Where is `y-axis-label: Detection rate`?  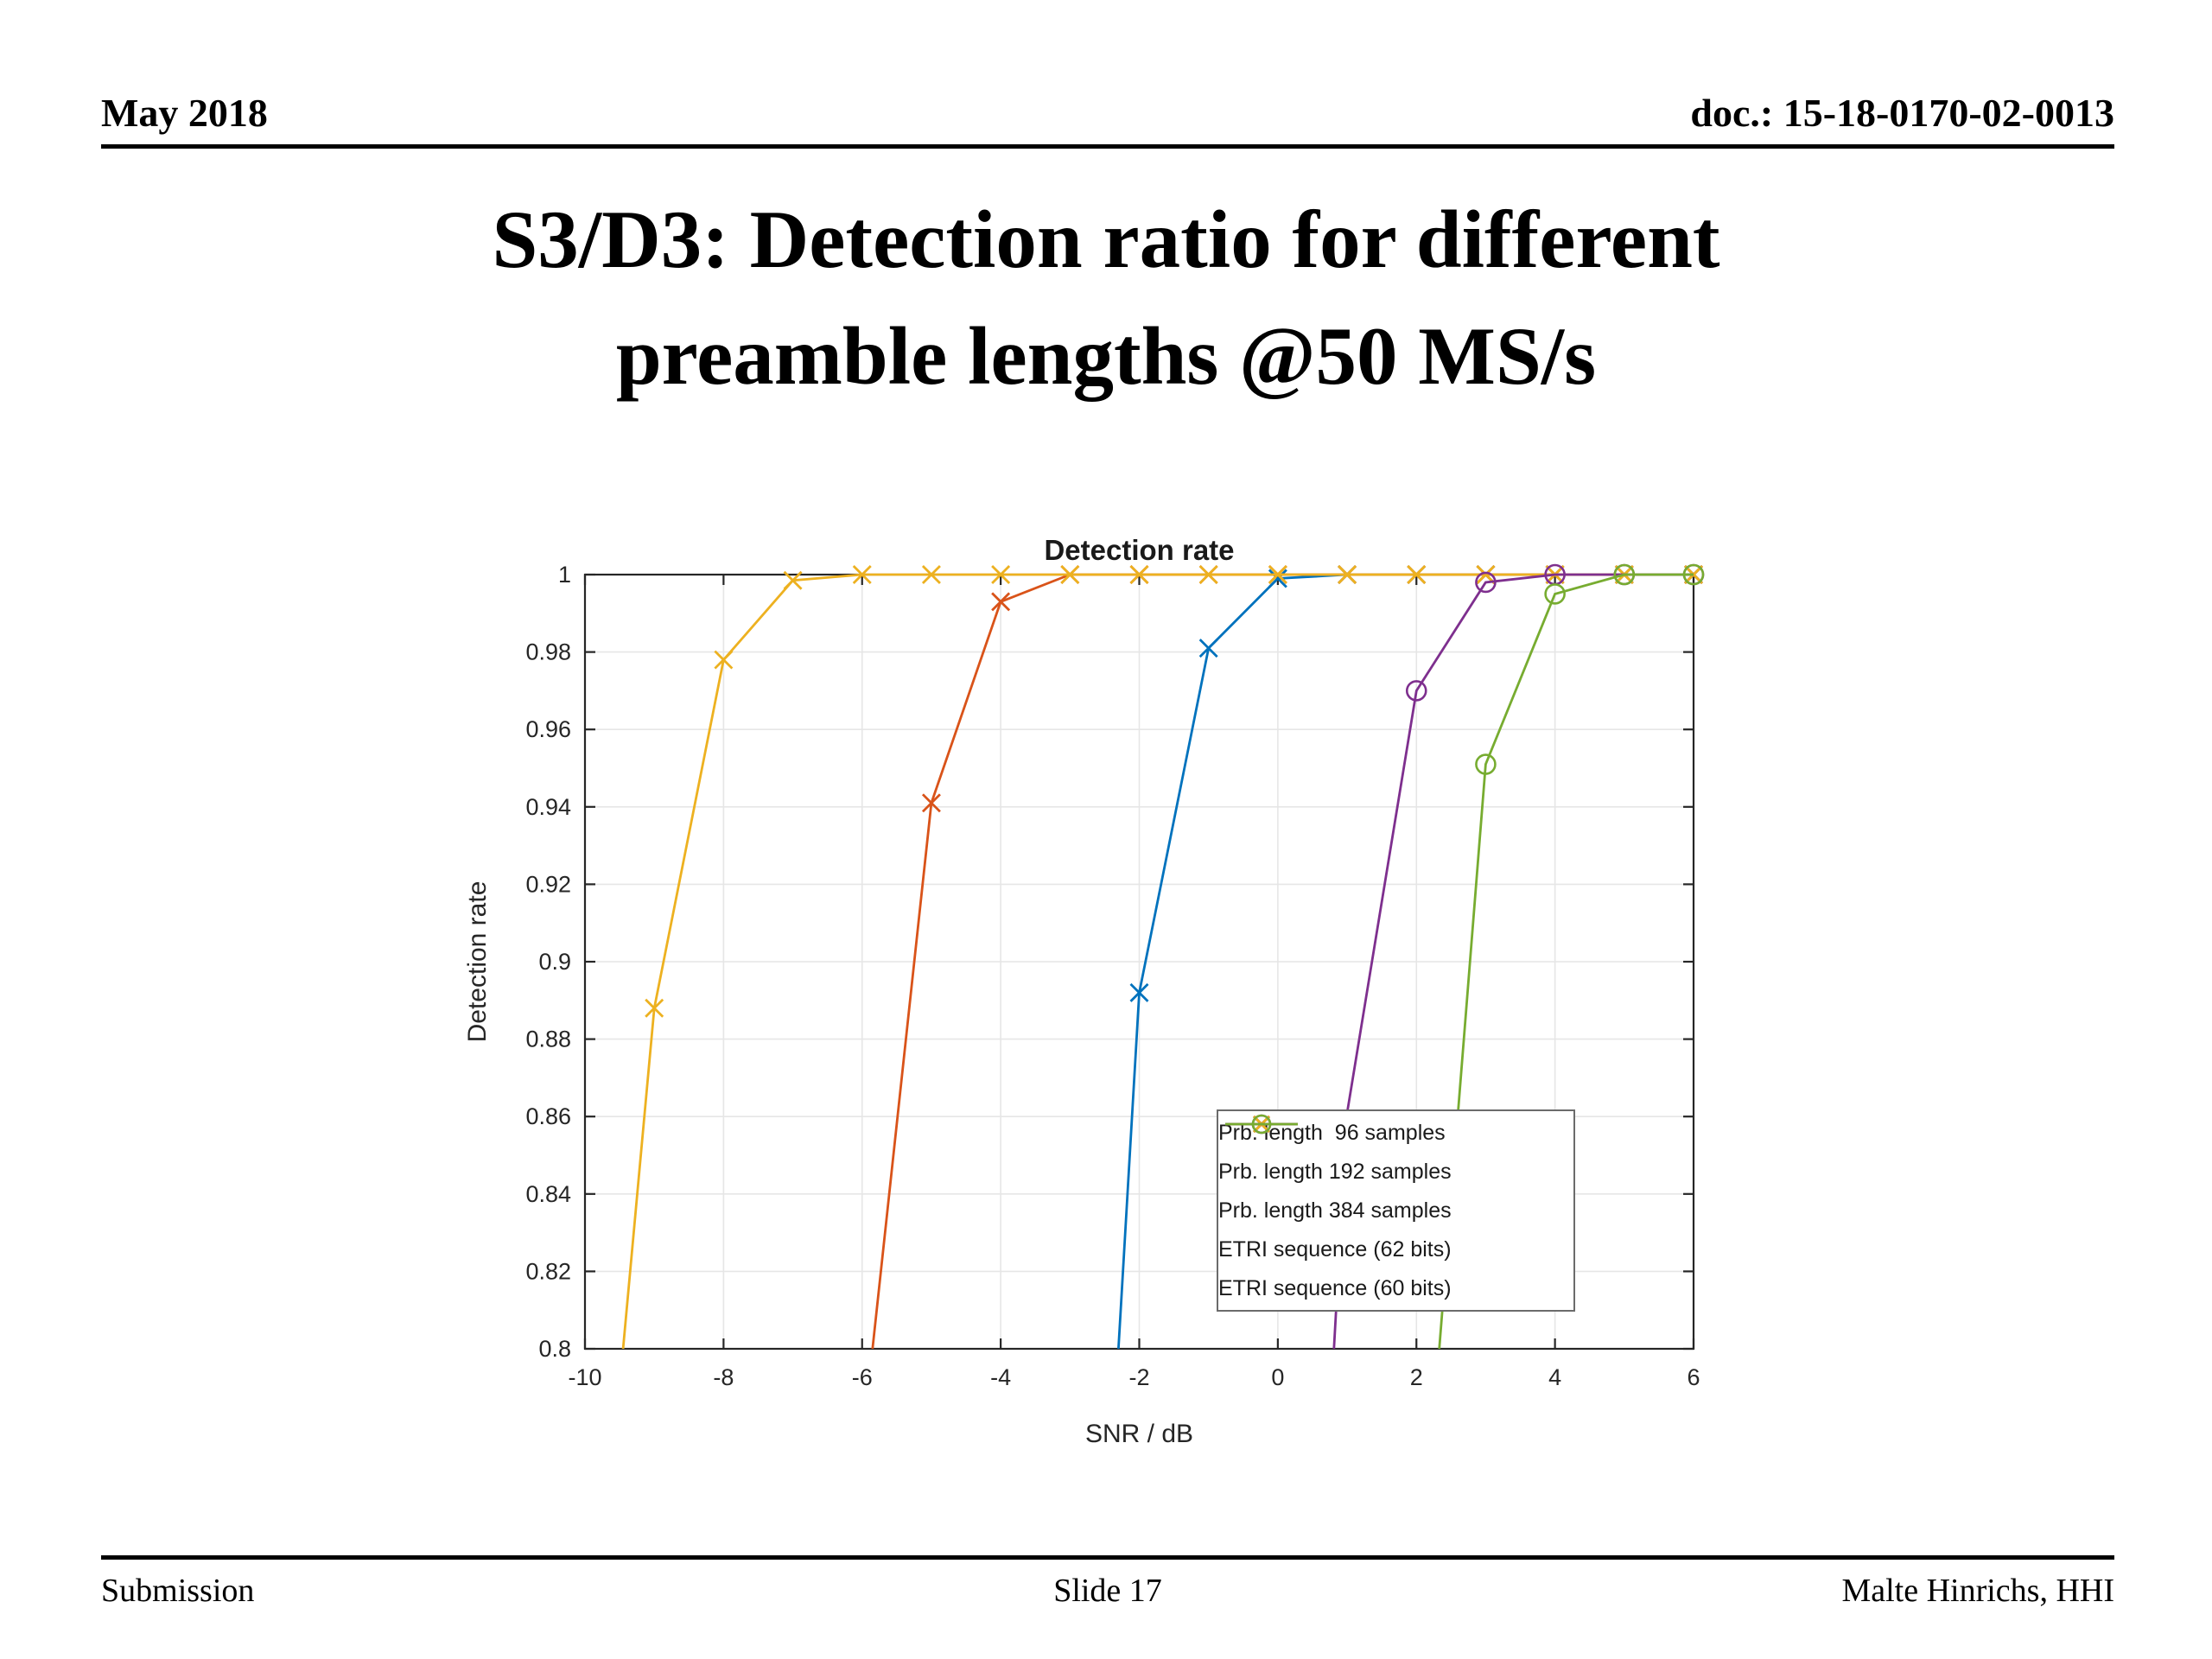
y-axis-label: Detection rate is located at coordinates (477, 962).